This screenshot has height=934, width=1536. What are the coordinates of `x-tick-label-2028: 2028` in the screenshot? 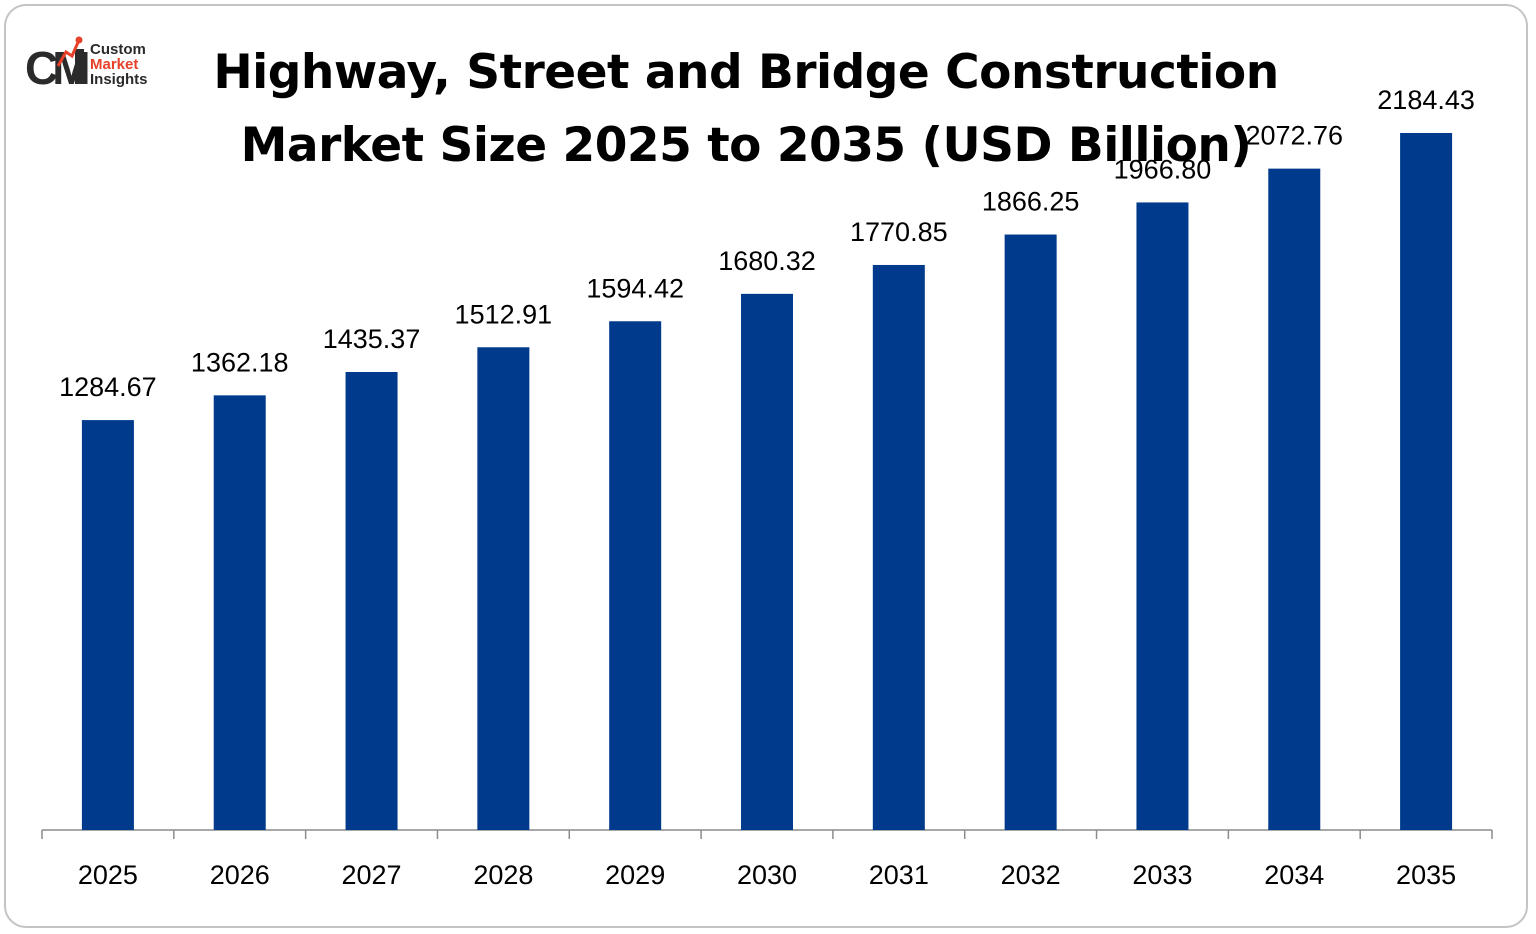 It's located at (503, 875).